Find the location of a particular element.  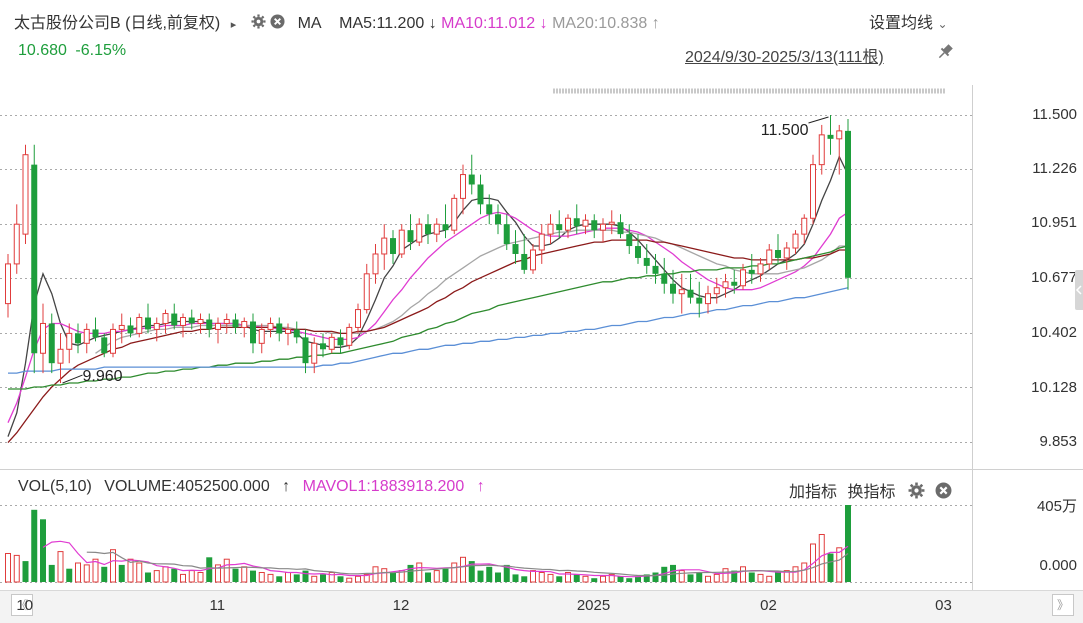

vol-label: VOL(5,10) is located at coordinates (55, 486).